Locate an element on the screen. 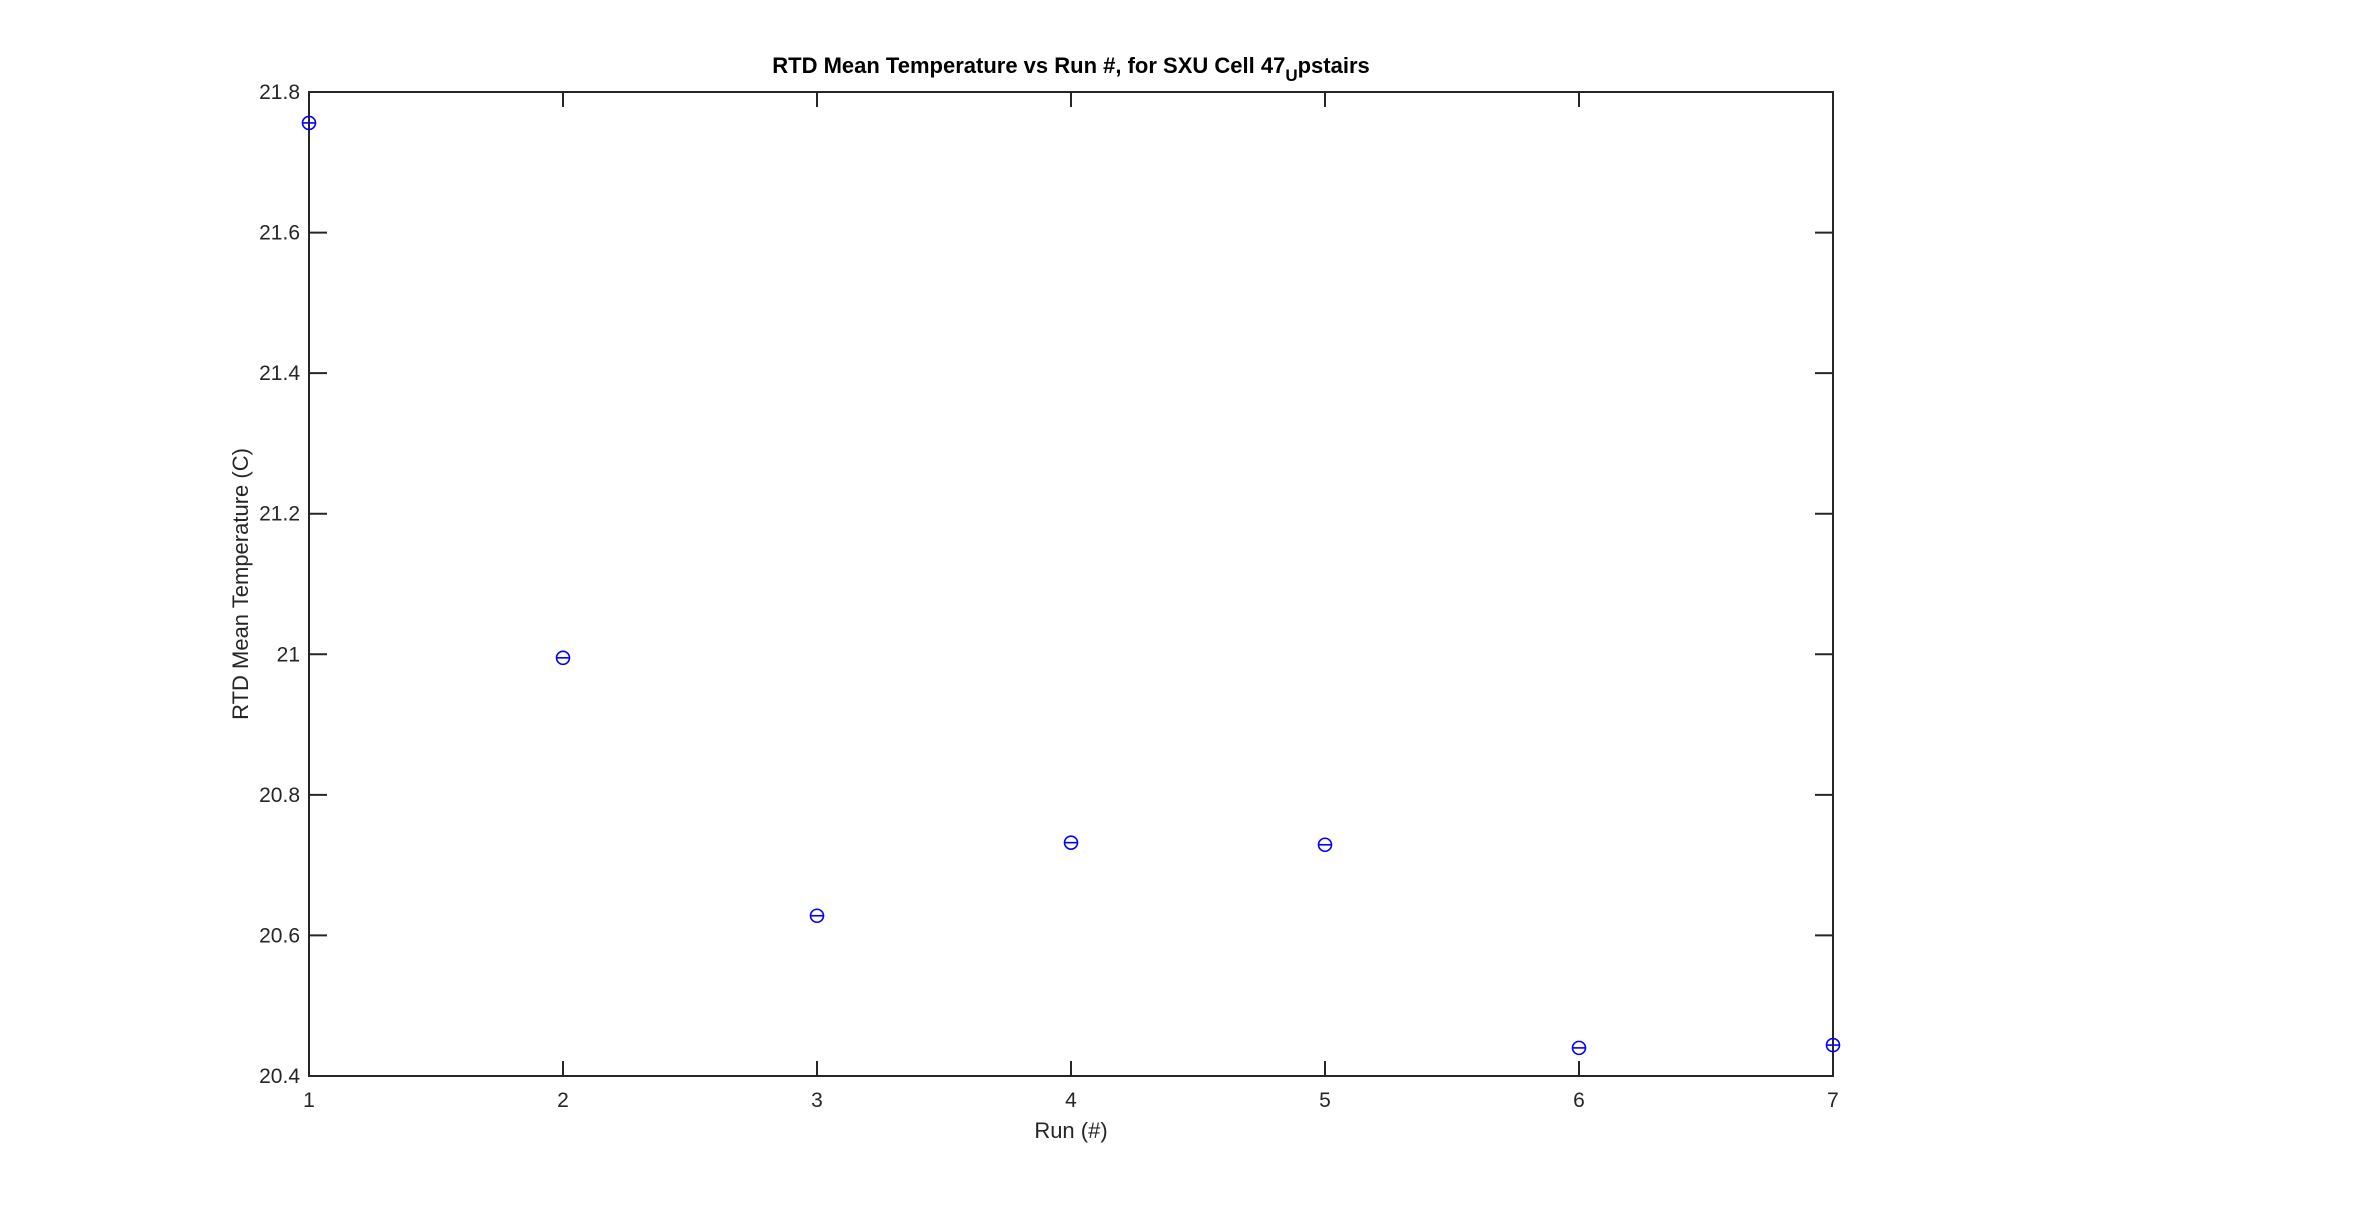 Image resolution: width=2378 pixels, height=1210 pixels. y-tick-label: 20.4 is located at coordinates (279, 1076).